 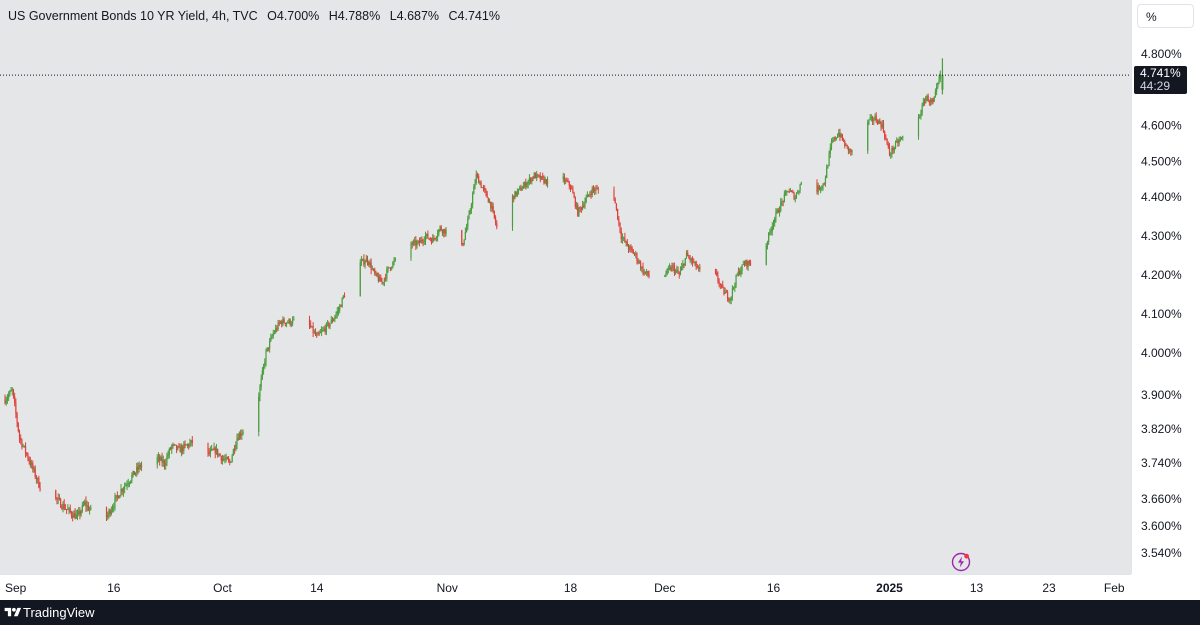 What do you see at coordinates (1160, 73) in the screenshot?
I see `last-price-value: 4.741%` at bounding box center [1160, 73].